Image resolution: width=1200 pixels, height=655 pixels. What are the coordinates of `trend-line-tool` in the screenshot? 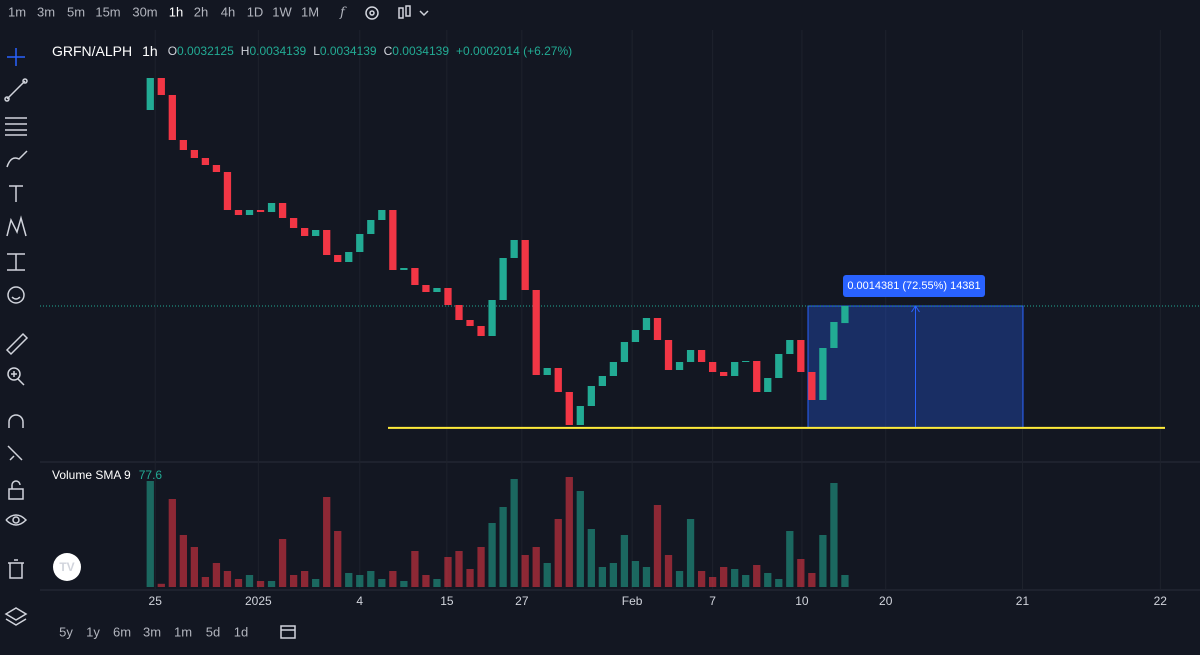 It's located at (16, 90).